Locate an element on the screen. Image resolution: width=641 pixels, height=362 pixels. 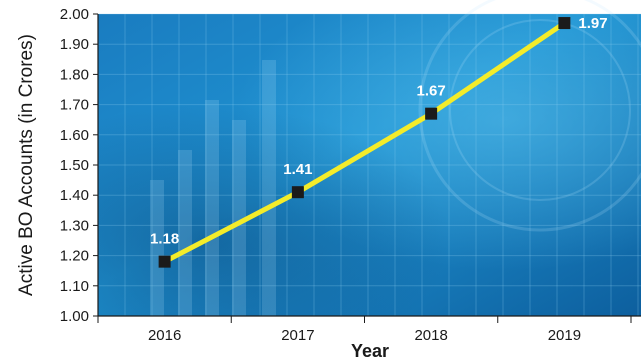
x-tick-label: 2016 is located at coordinates (164, 335).